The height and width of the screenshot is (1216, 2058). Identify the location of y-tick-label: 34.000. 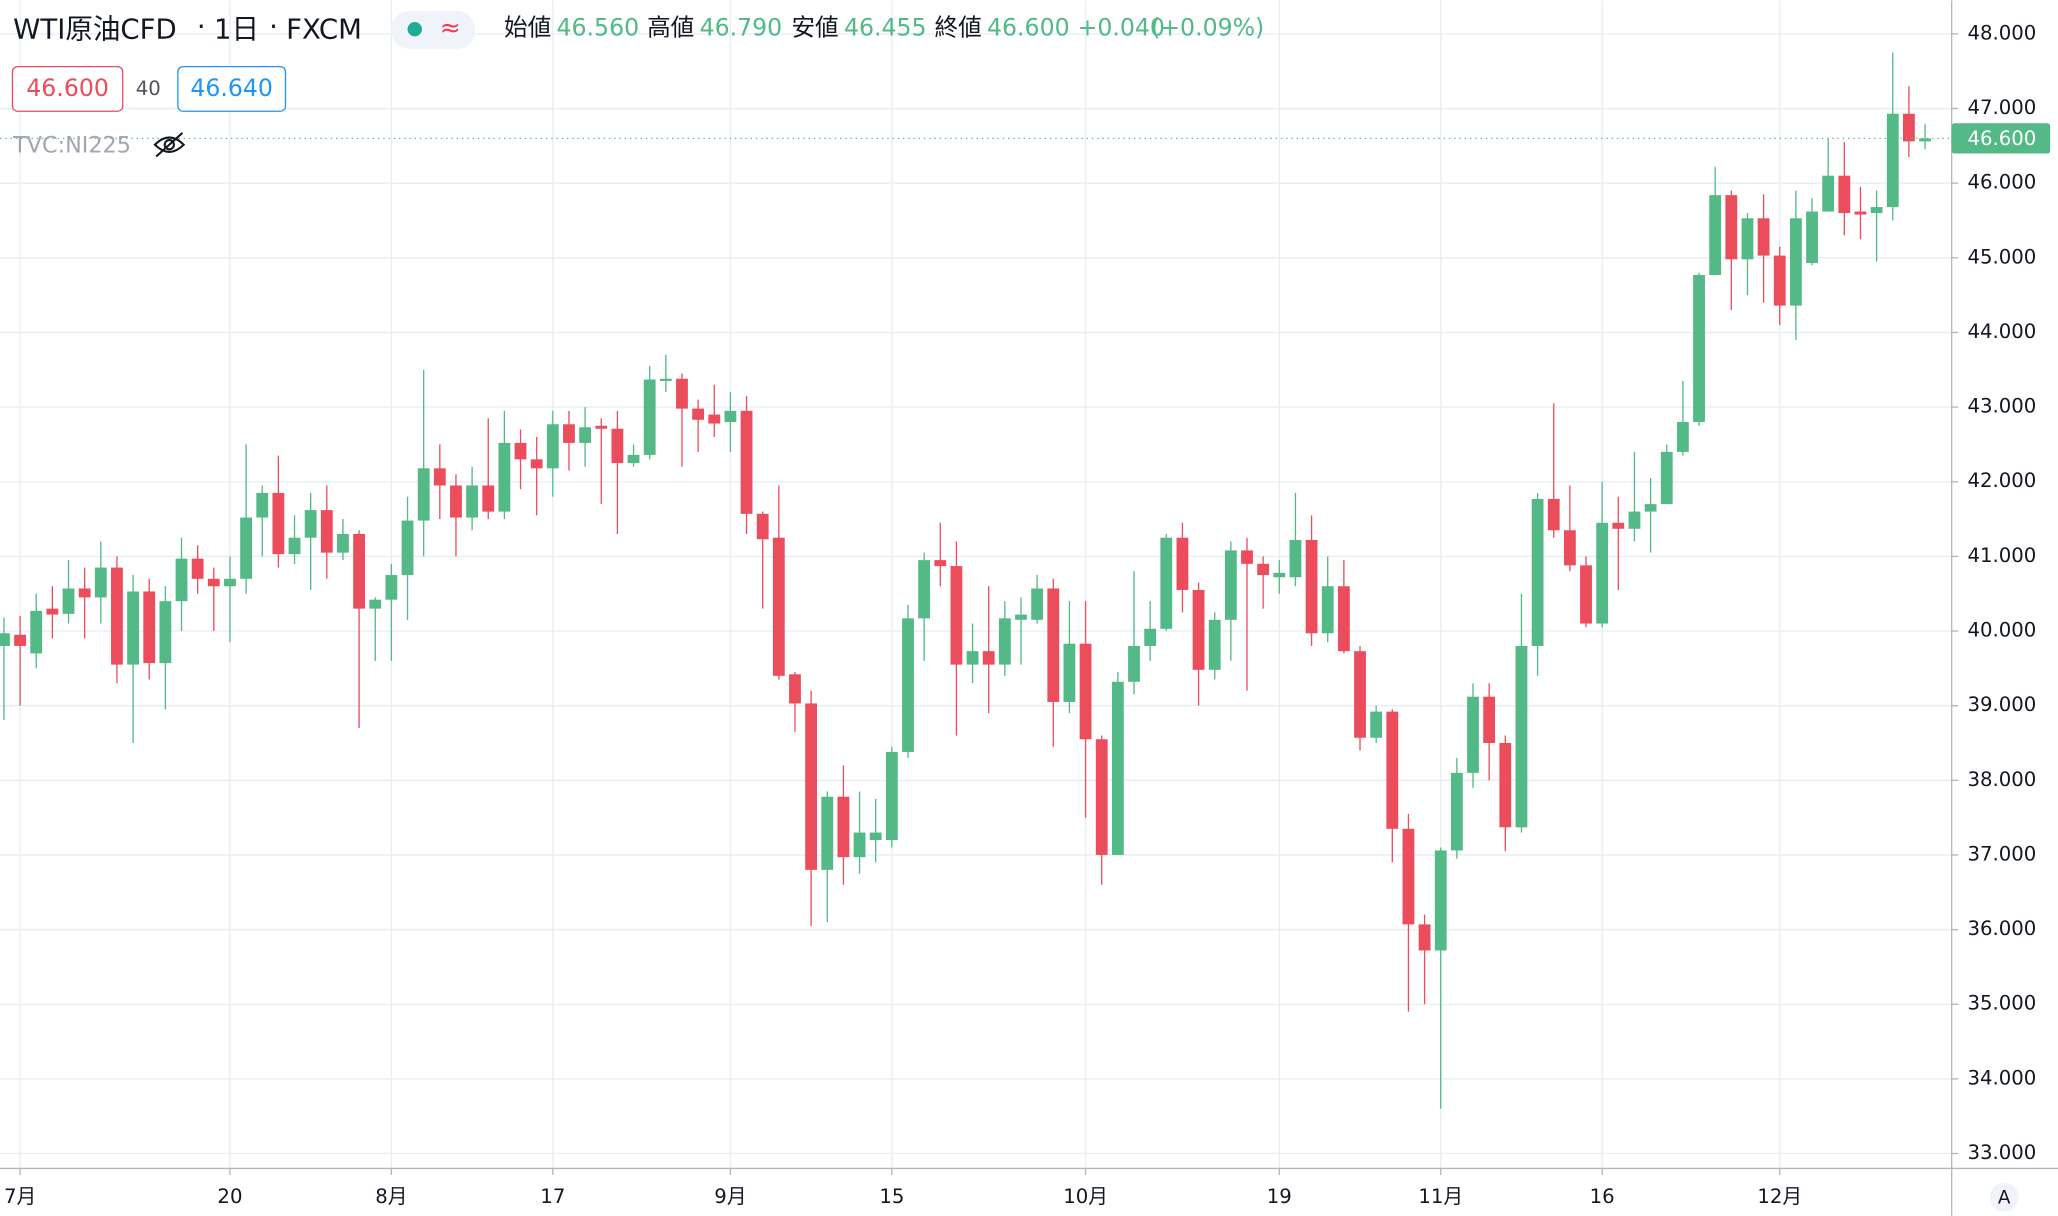
(2001, 1077).